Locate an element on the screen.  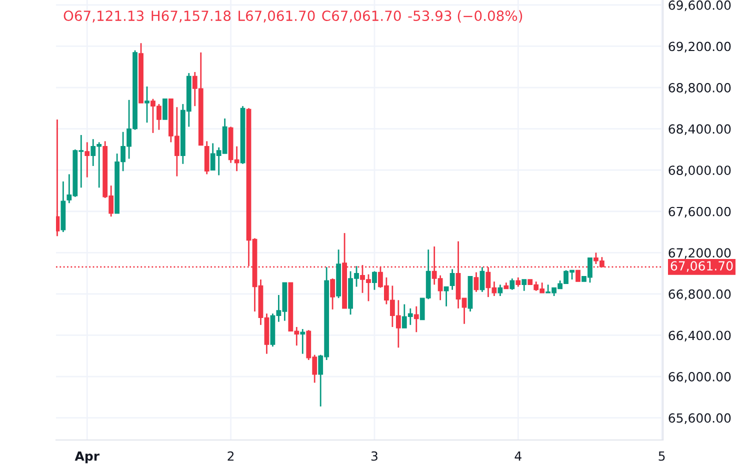
y-tick-label: 66,000.00 is located at coordinates (699, 377).